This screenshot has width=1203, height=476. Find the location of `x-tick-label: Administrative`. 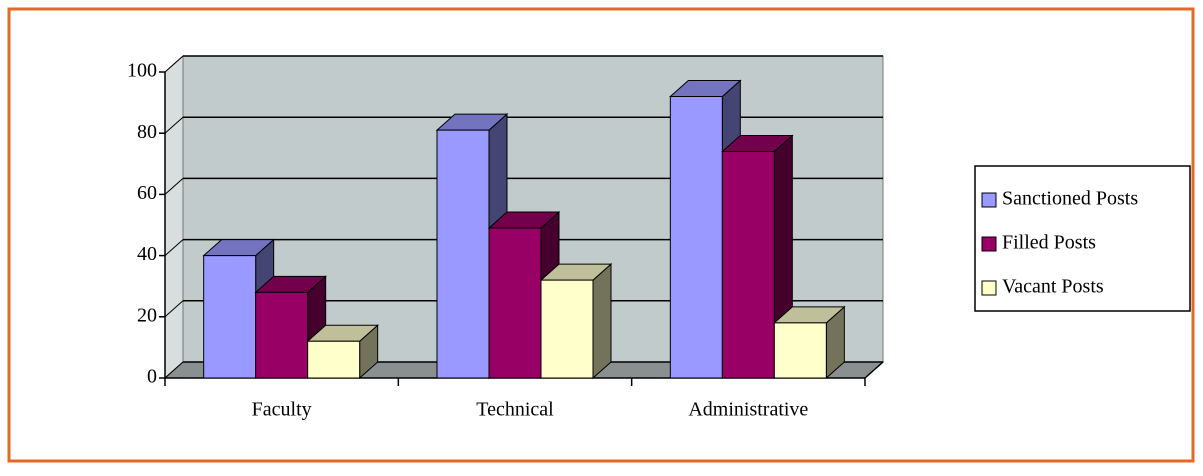

x-tick-label: Administrative is located at coordinates (748, 410).